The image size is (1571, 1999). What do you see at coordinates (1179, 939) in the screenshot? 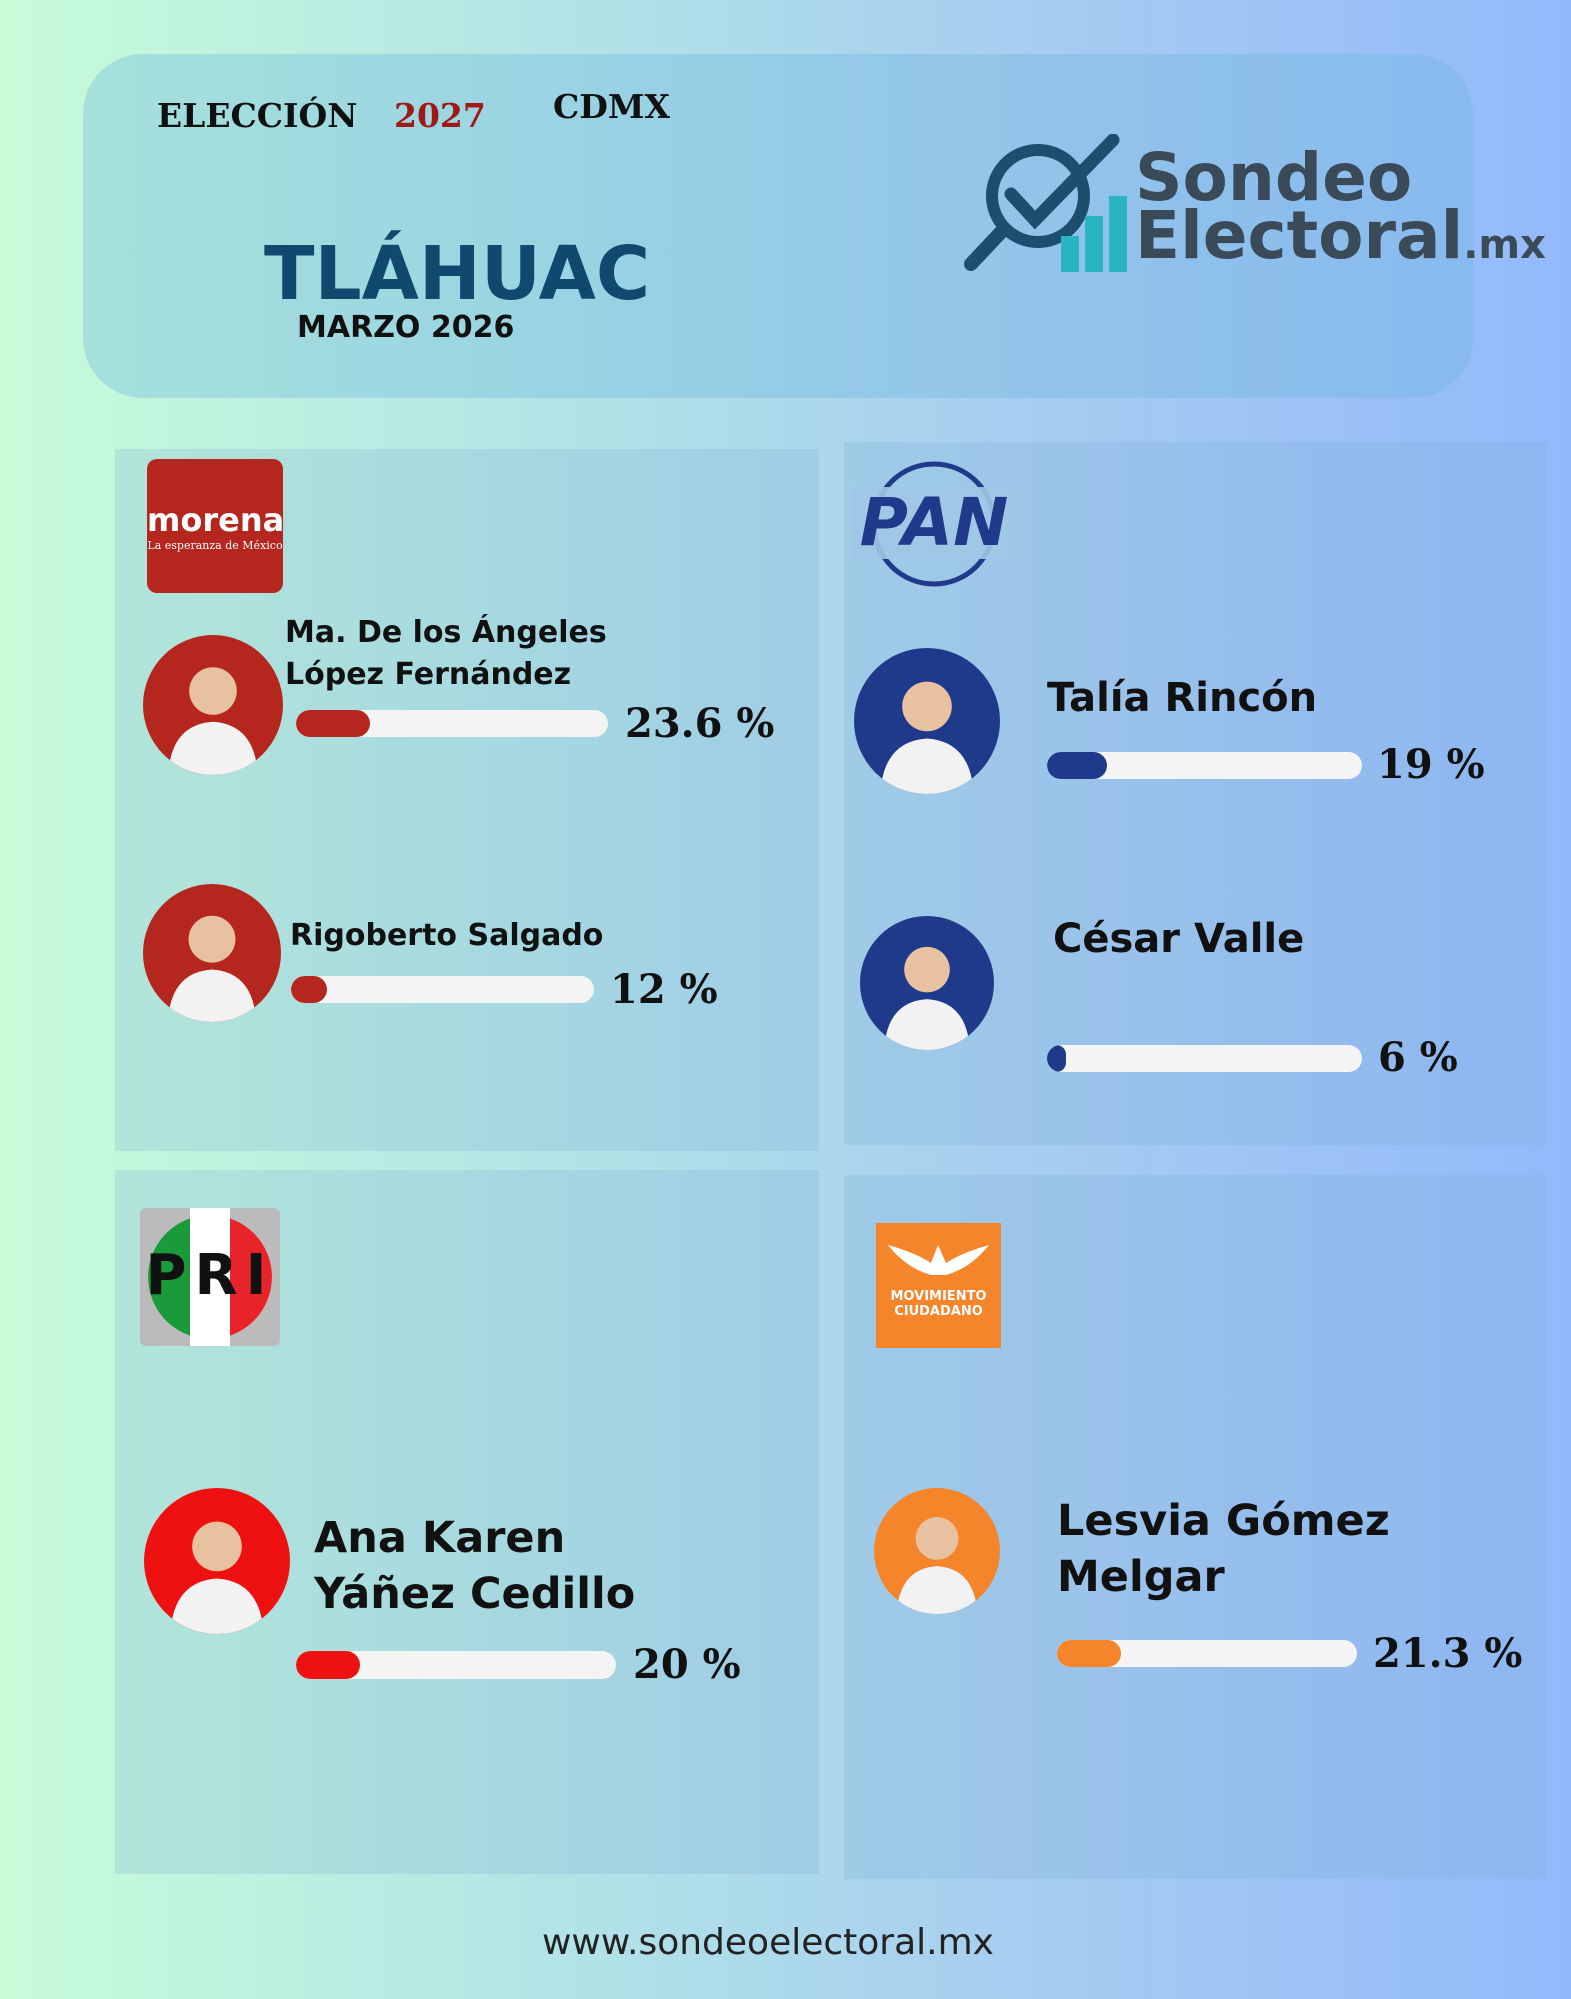
I see `candidate-name: César Valle` at bounding box center [1179, 939].